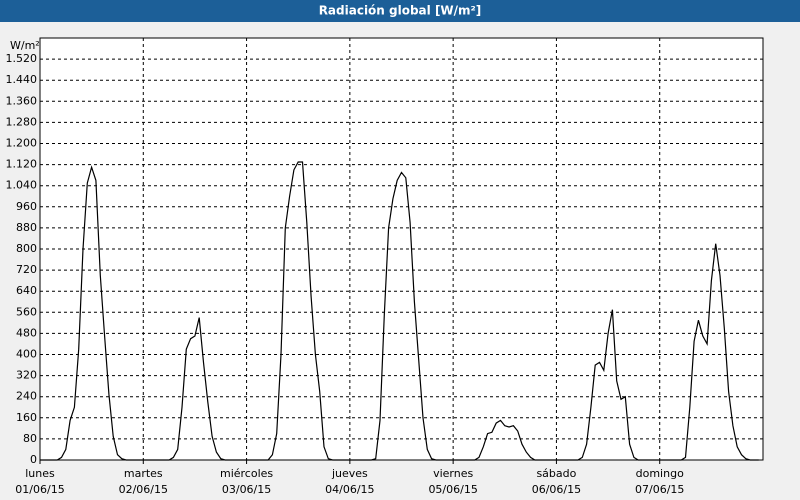 The image size is (800, 500). I want to click on x-tick-label: martes, so click(143, 473).